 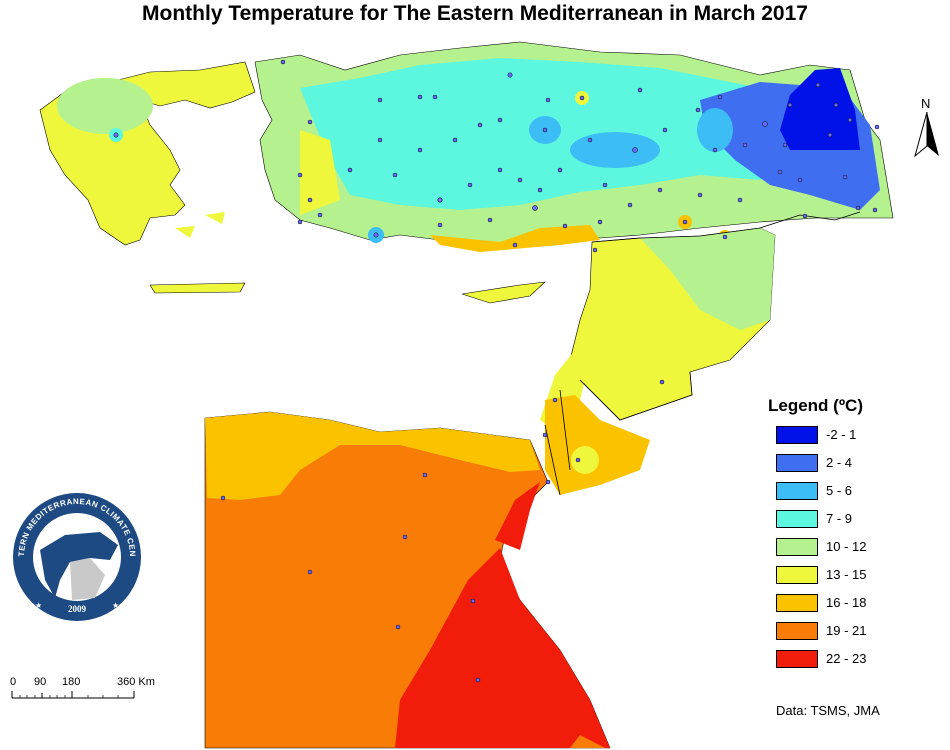 What do you see at coordinates (503, 292) in the screenshot?
I see `cyprus-region` at bounding box center [503, 292].